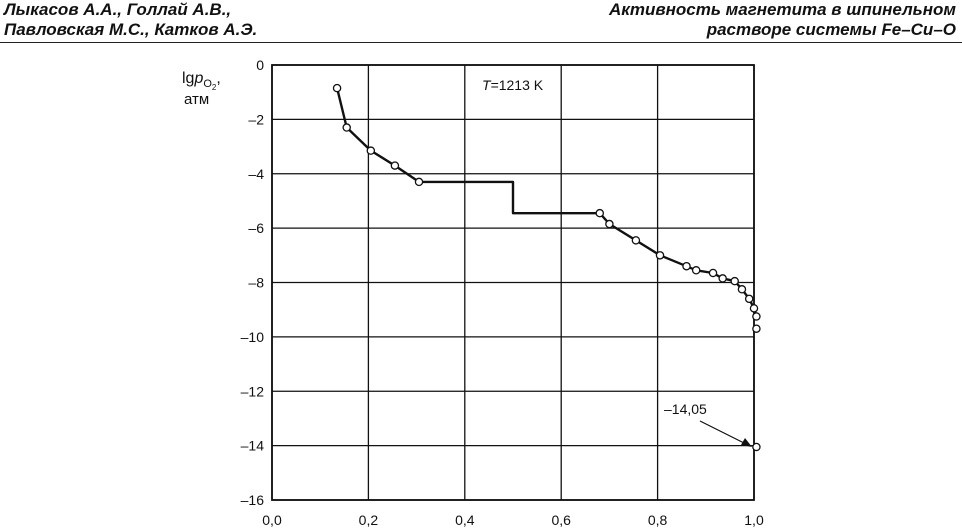  What do you see at coordinates (131, 29) in the screenshot?
I see `header-authors-line2: Павловская М.С., Катков А.Э.` at bounding box center [131, 29].